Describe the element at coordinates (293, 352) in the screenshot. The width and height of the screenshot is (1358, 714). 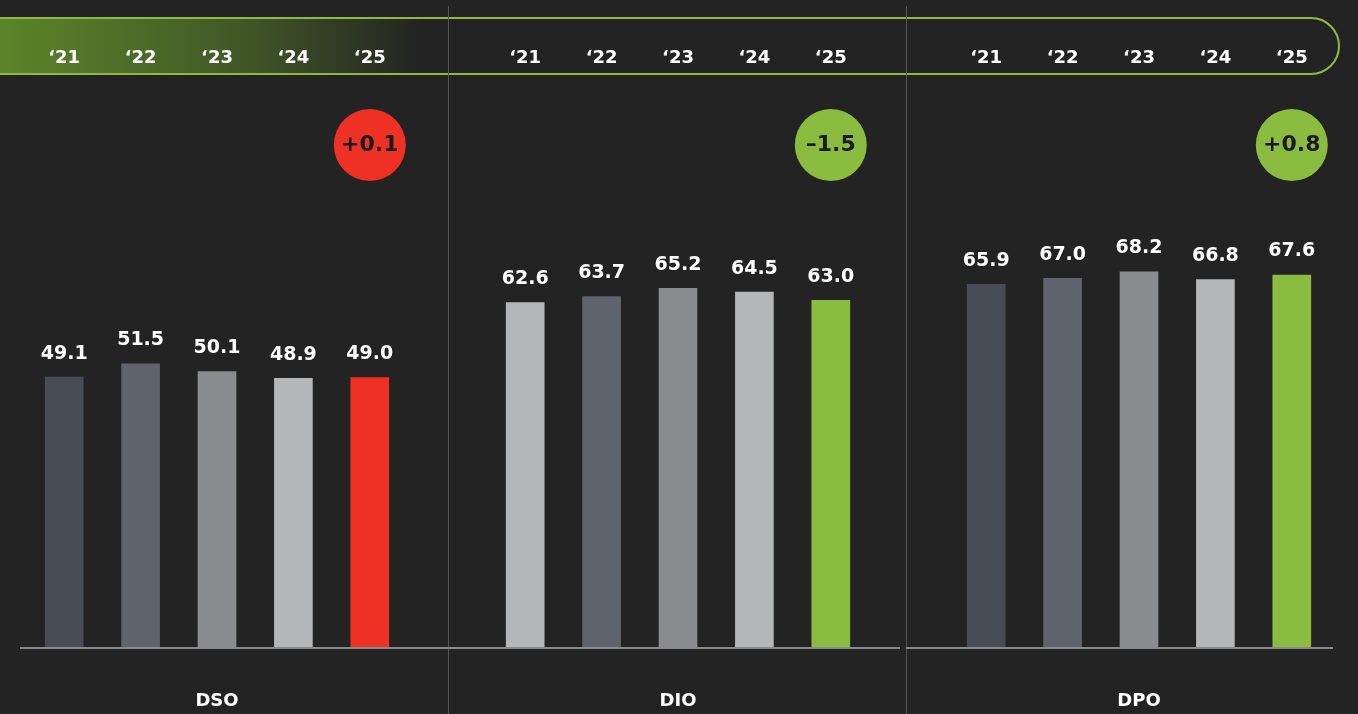
I see `data-label: 48.9` at that location.